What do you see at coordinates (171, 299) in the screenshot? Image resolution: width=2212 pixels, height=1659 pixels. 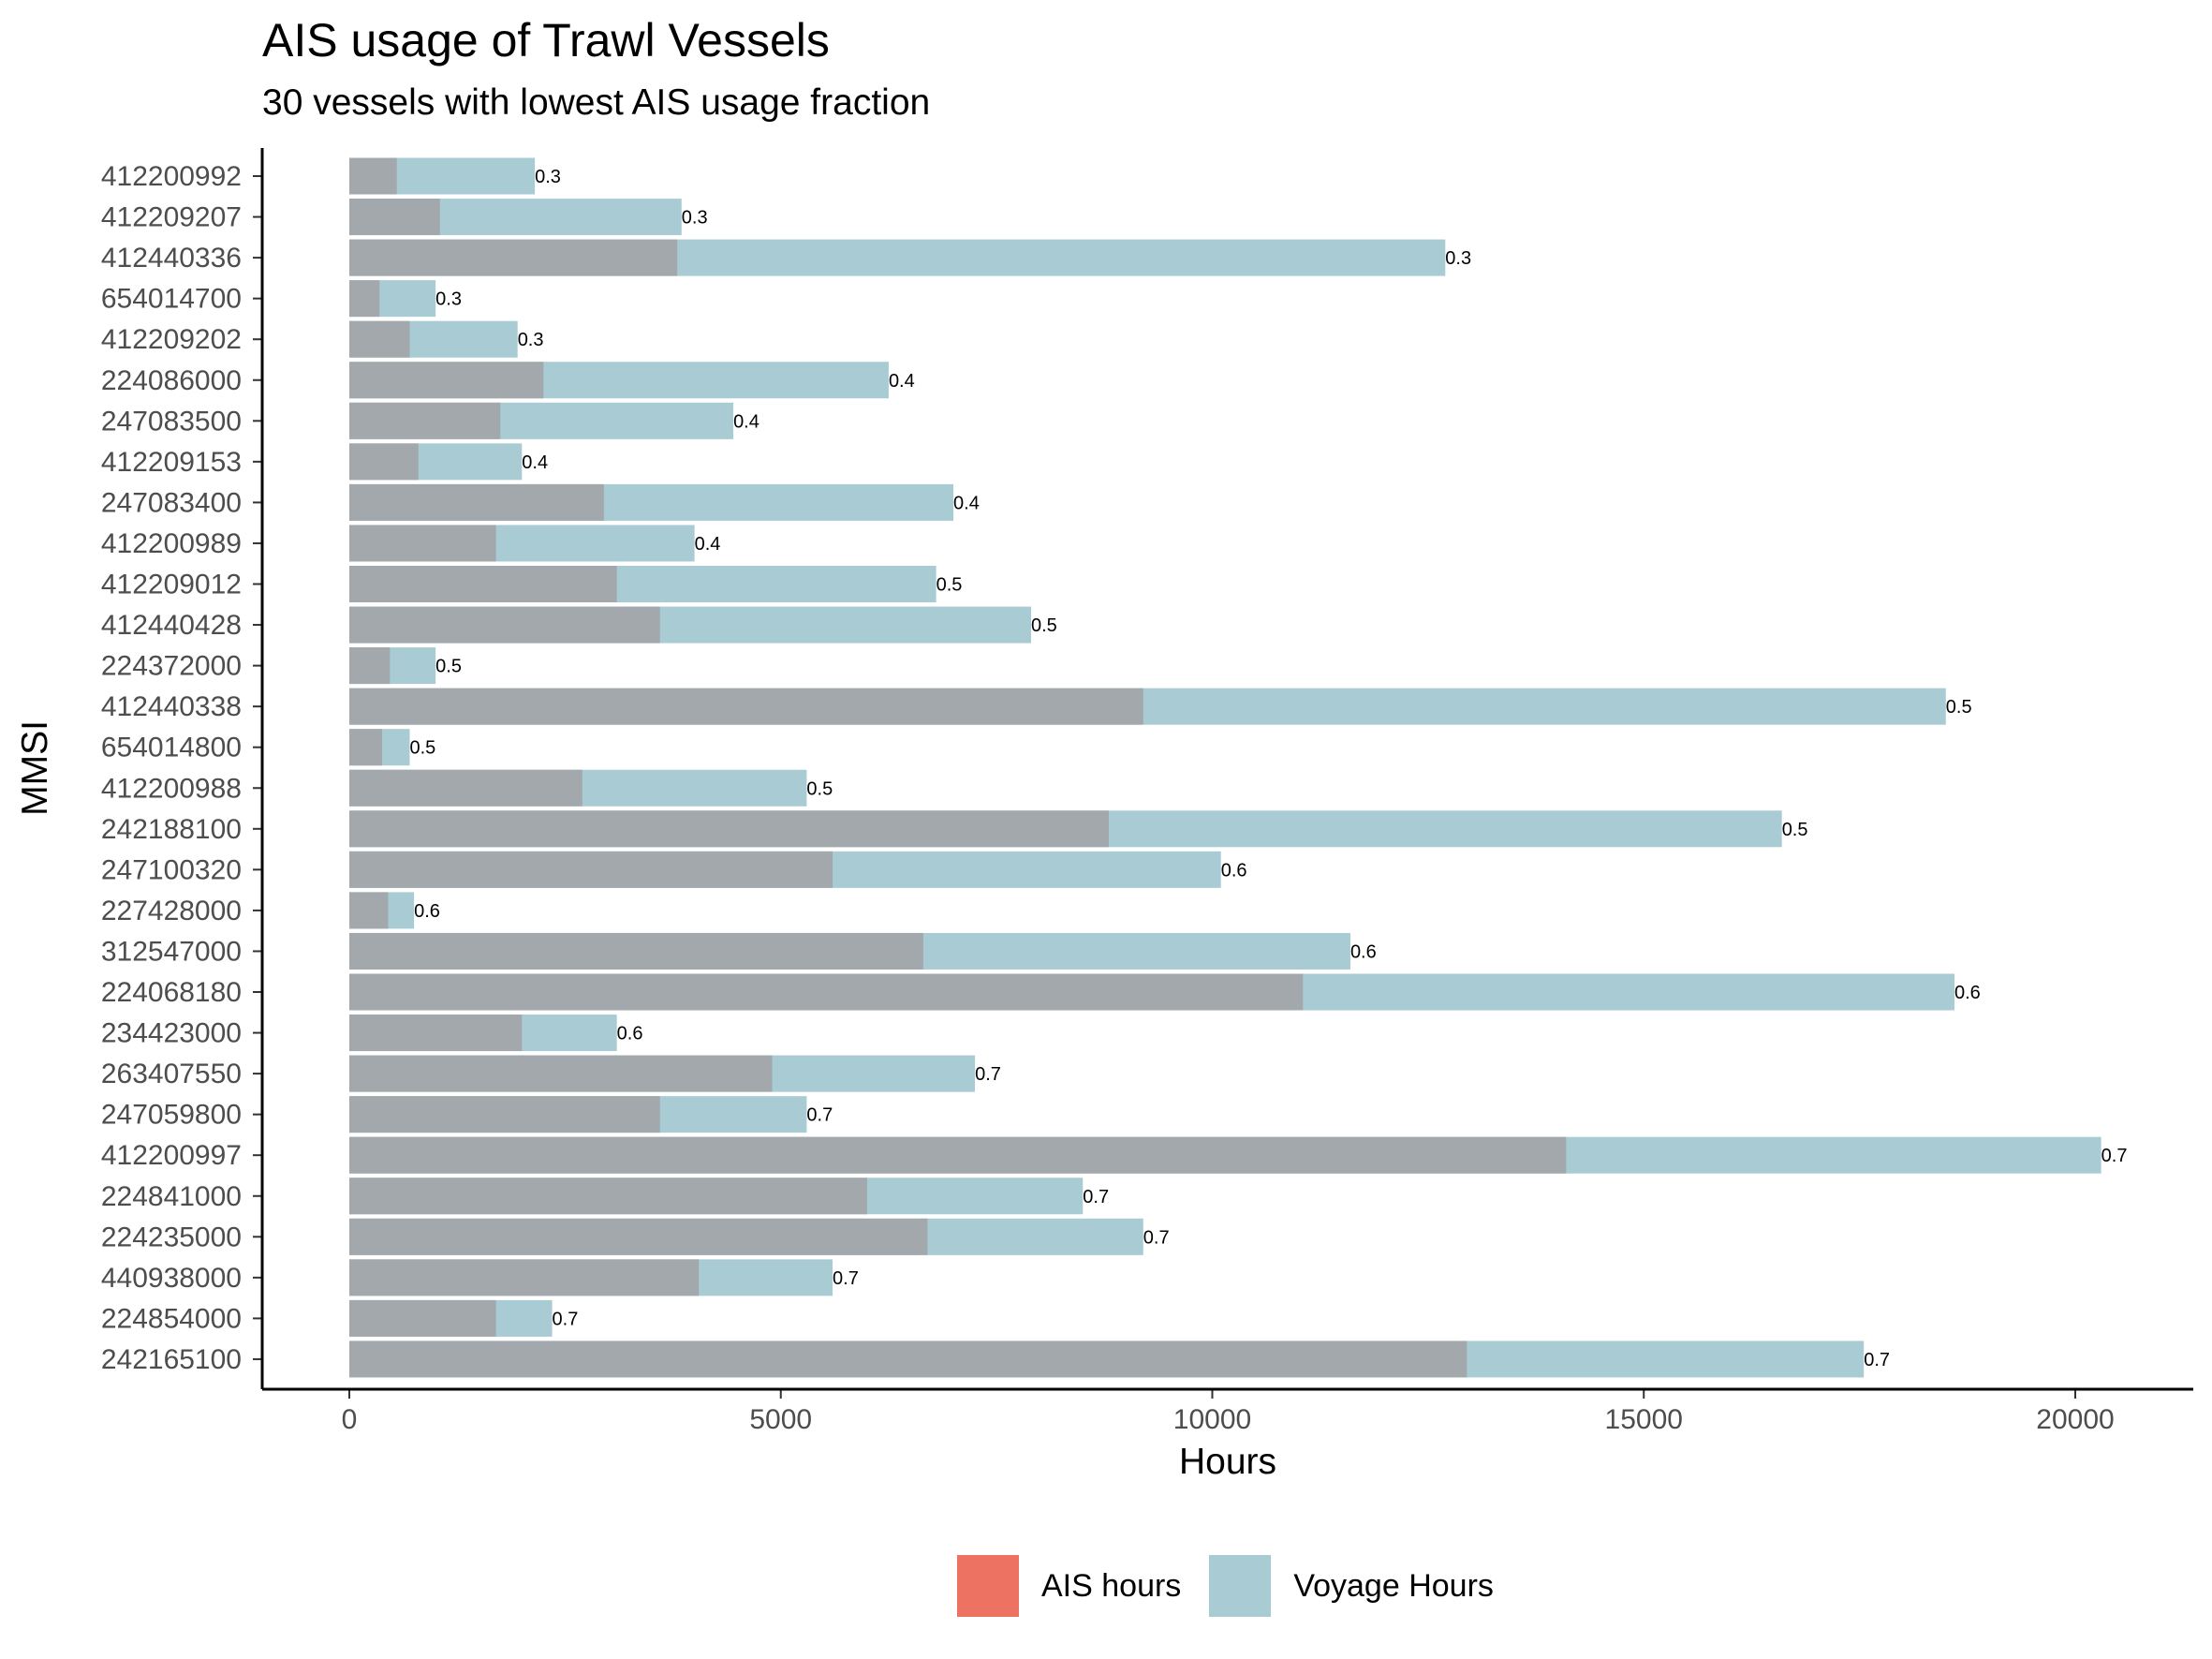 I see `y-tick-label: 654014700` at bounding box center [171, 299].